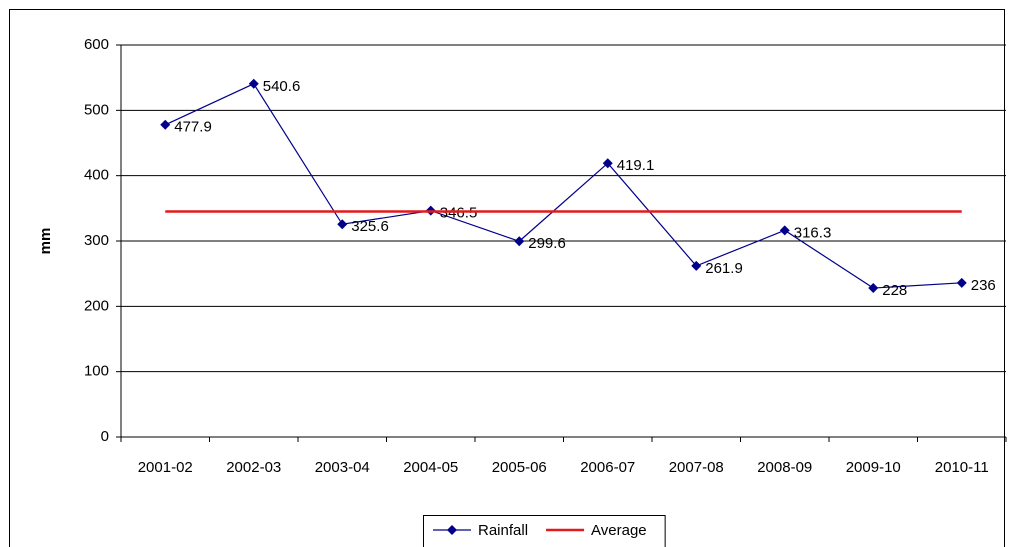  I want to click on y-tick-label: 0, so click(105, 436).